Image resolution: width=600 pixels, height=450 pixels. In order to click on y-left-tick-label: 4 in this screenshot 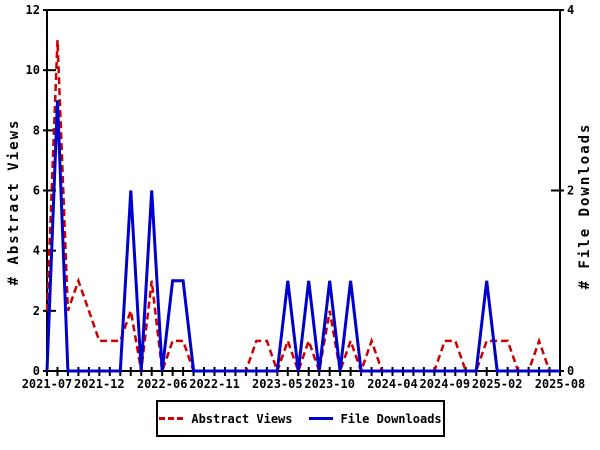, I will do `click(36, 251)`.